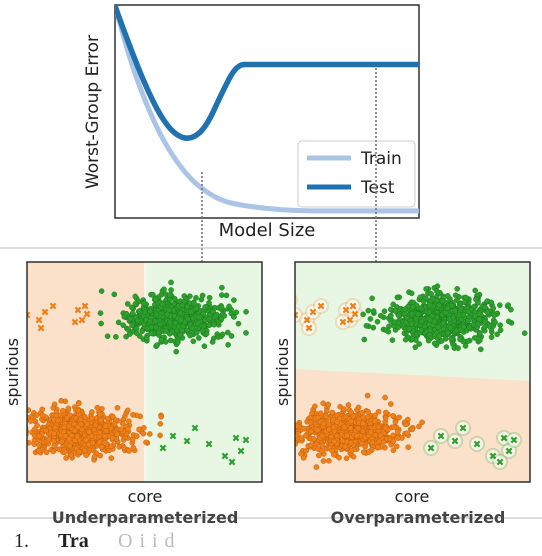 Image resolution: width=542 pixels, height=556 pixels. Describe the element at coordinates (267, 230) in the screenshot. I see `top-xlabel: Model Size` at that location.